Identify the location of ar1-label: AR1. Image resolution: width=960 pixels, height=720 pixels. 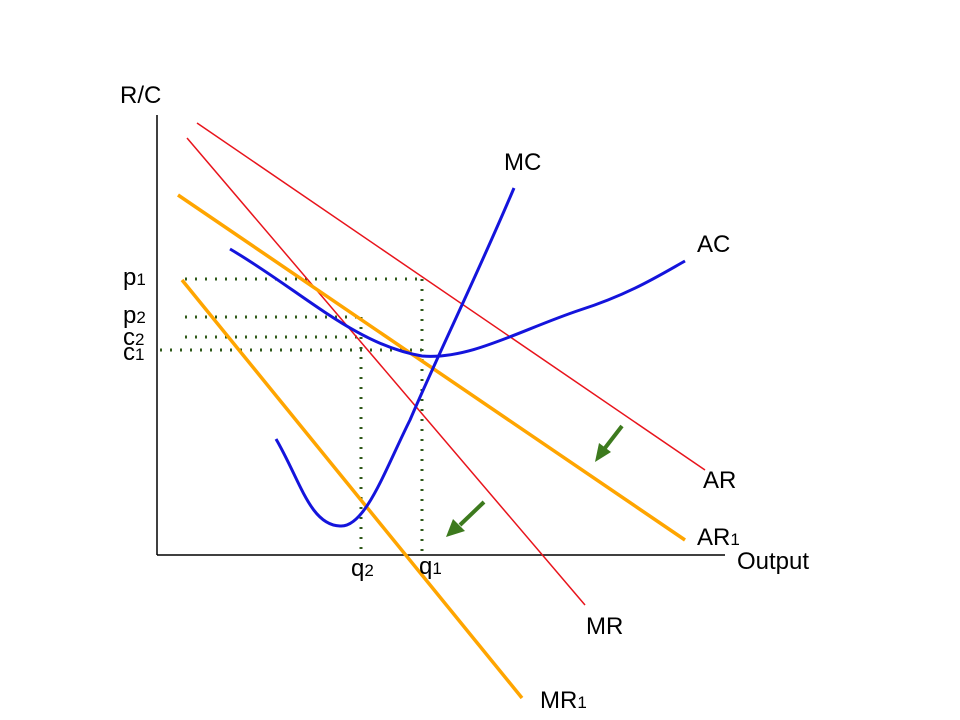
(718, 537).